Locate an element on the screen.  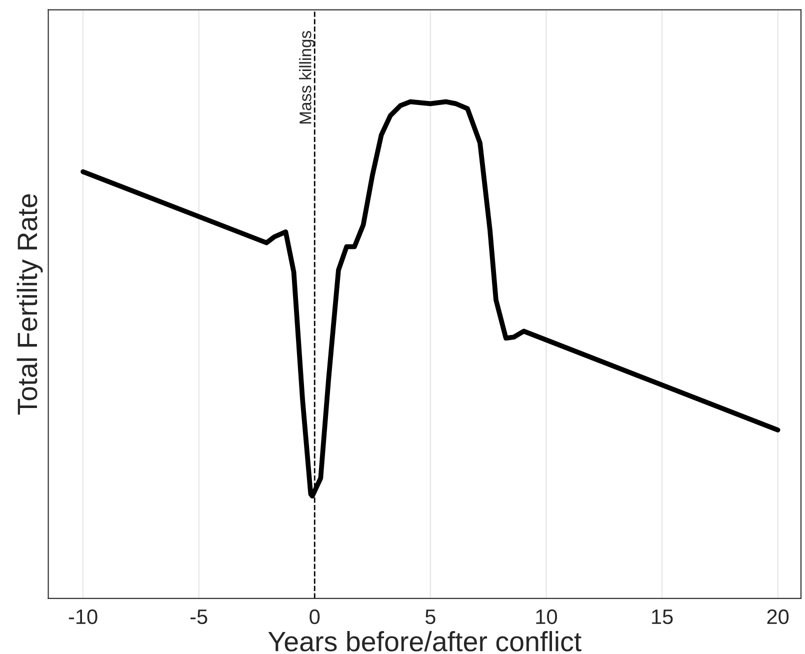
x-tick-label: 5 is located at coordinates (430, 617).